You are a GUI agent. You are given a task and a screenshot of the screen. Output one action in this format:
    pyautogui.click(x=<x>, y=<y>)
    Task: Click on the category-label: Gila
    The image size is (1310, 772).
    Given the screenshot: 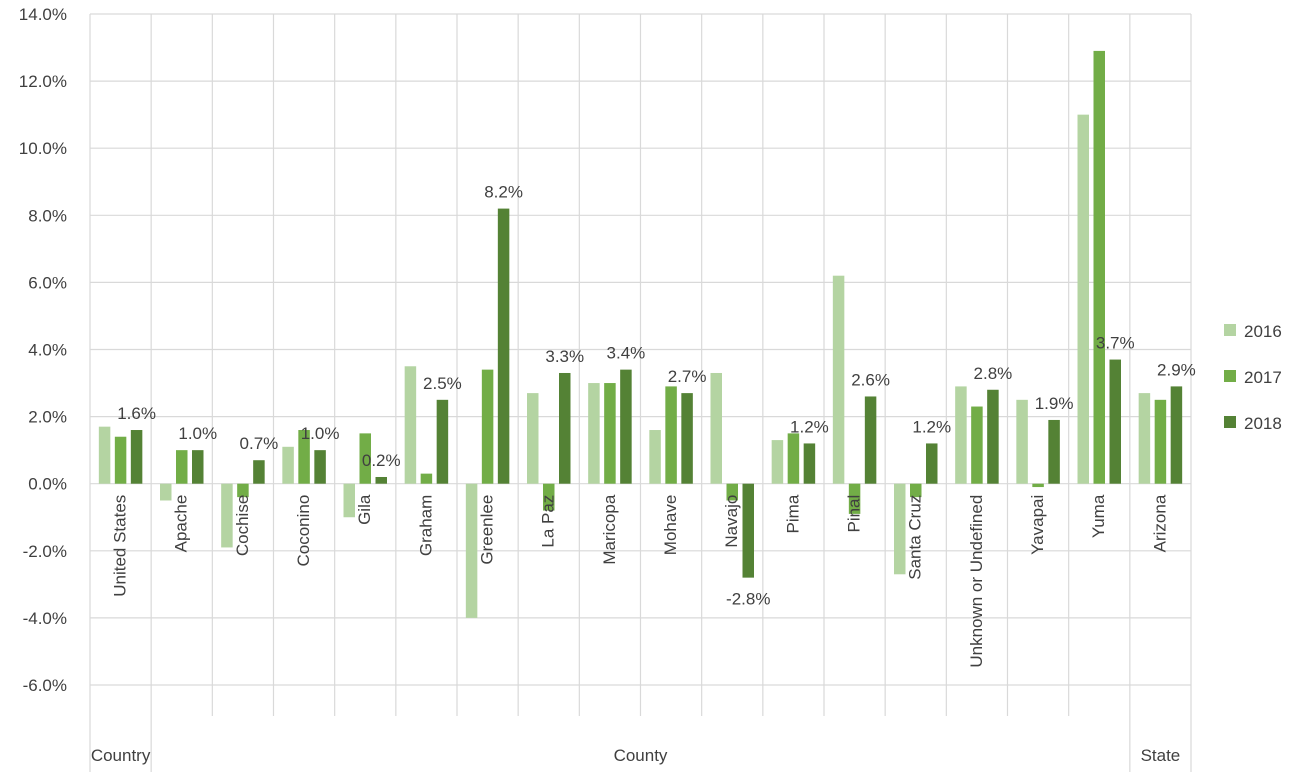 What is the action you would take?
    pyautogui.click(x=364, y=509)
    